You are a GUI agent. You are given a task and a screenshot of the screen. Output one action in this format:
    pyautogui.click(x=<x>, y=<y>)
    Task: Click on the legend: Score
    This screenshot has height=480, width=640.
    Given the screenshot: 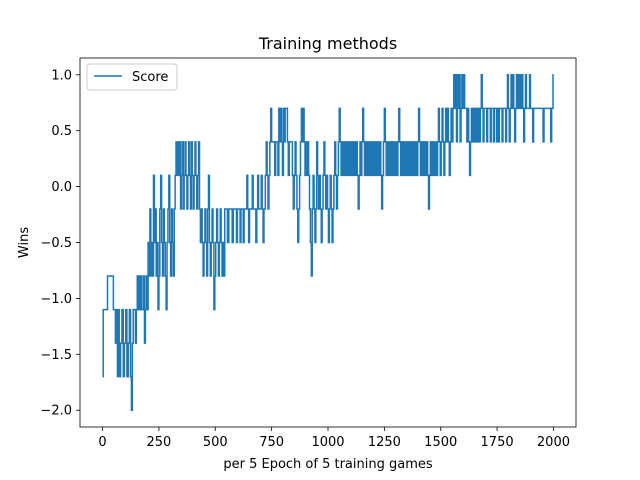 What is the action you would take?
    pyautogui.click(x=132, y=77)
    